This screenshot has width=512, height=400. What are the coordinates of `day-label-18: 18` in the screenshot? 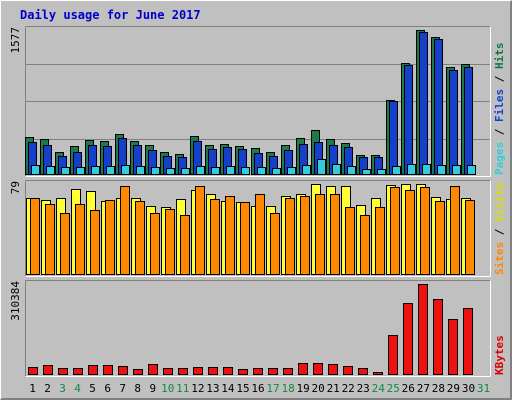 It's located at (287, 388).